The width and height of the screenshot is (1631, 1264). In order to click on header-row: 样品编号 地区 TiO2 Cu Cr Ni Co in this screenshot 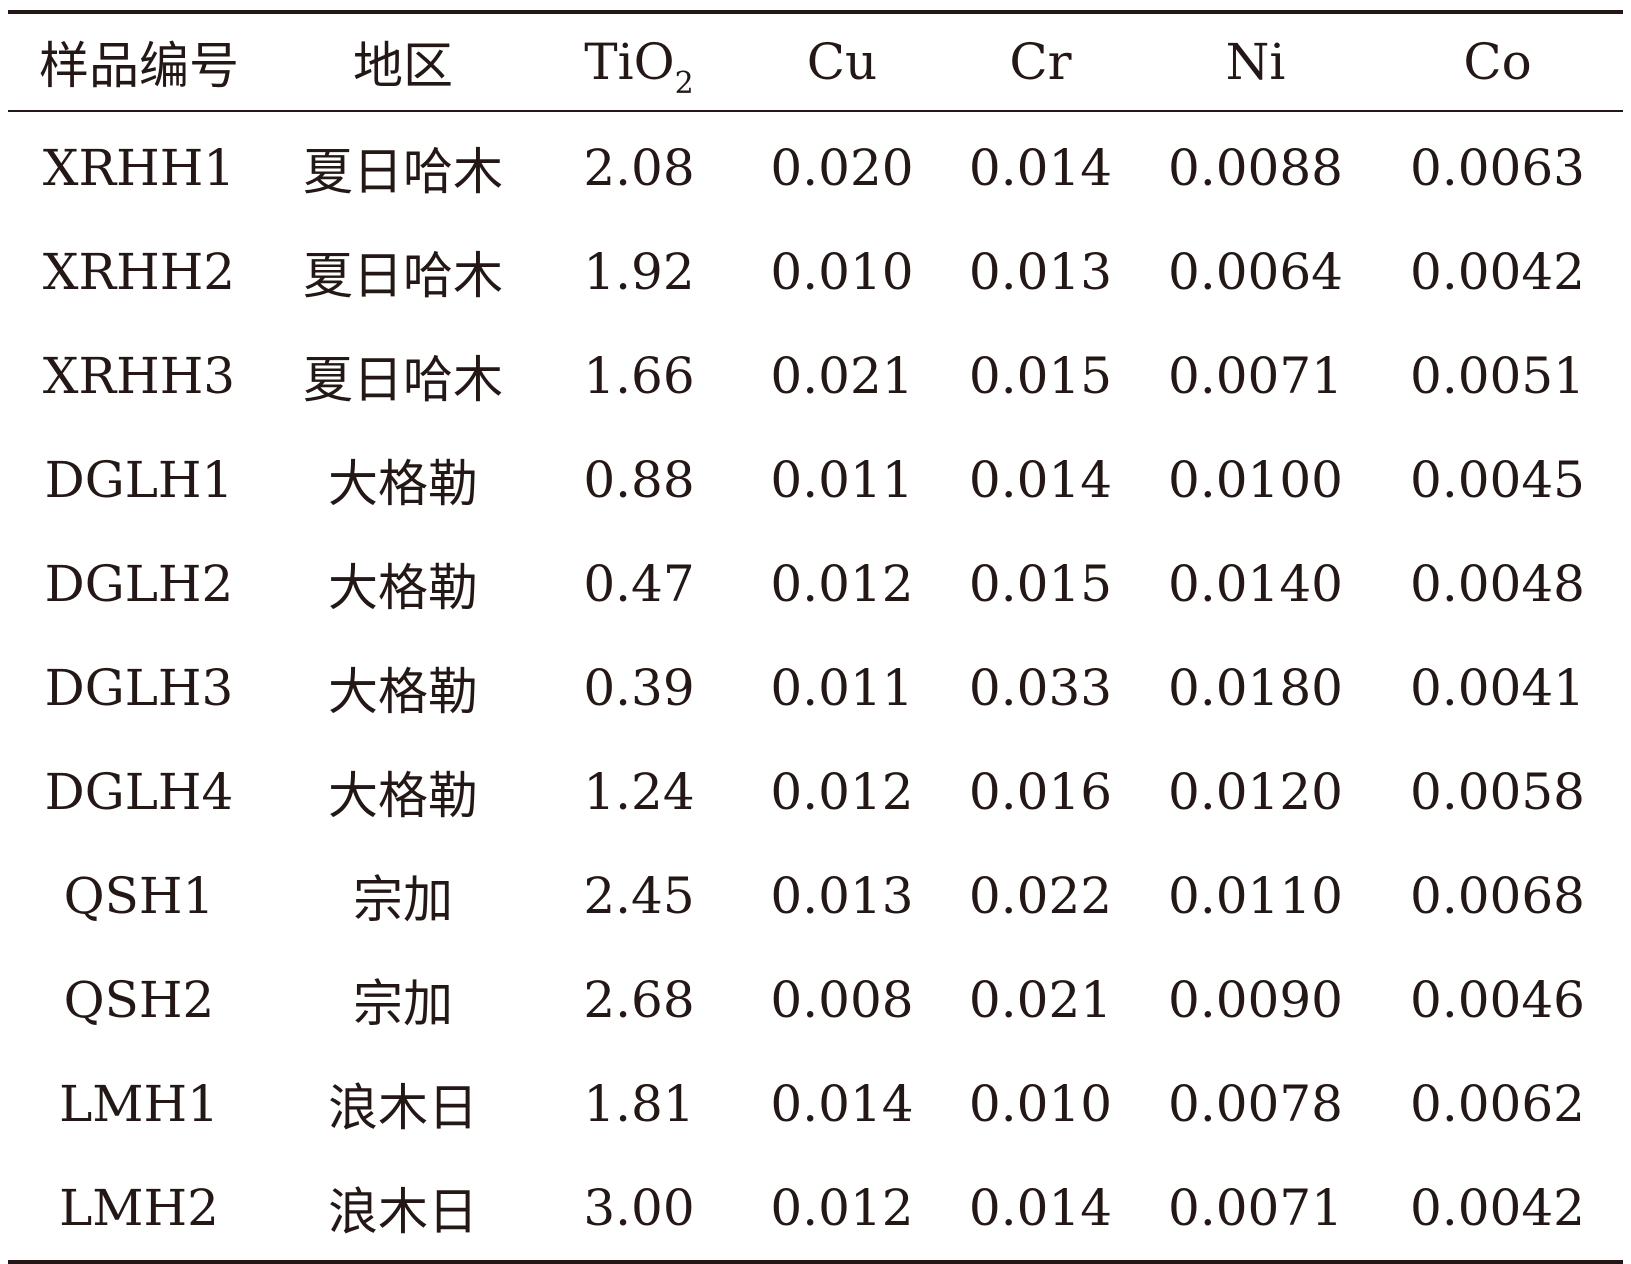, I will do `click(815, 61)`.